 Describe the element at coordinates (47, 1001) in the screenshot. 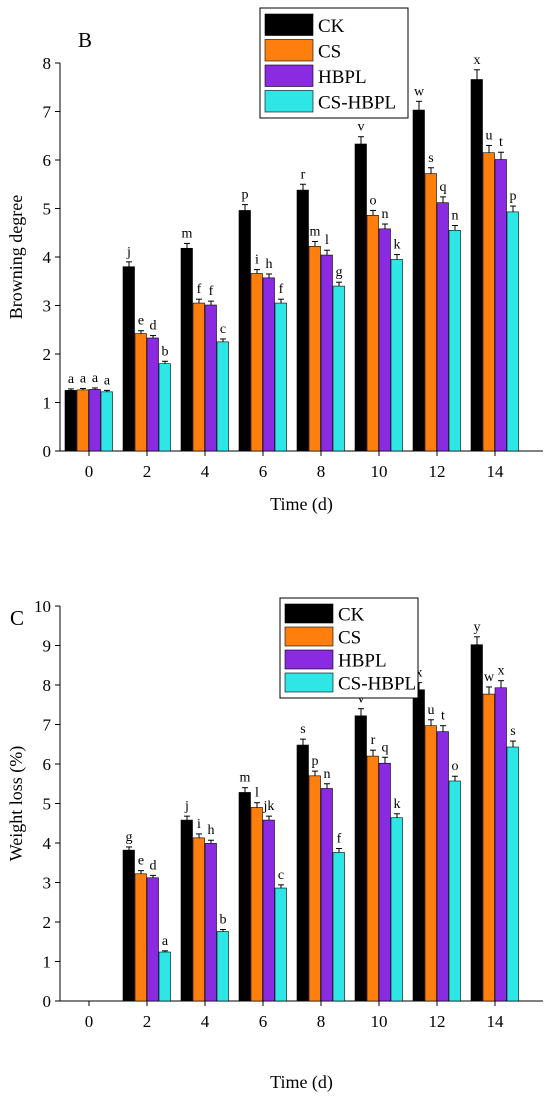

I see `y-tick-label: 0` at that location.